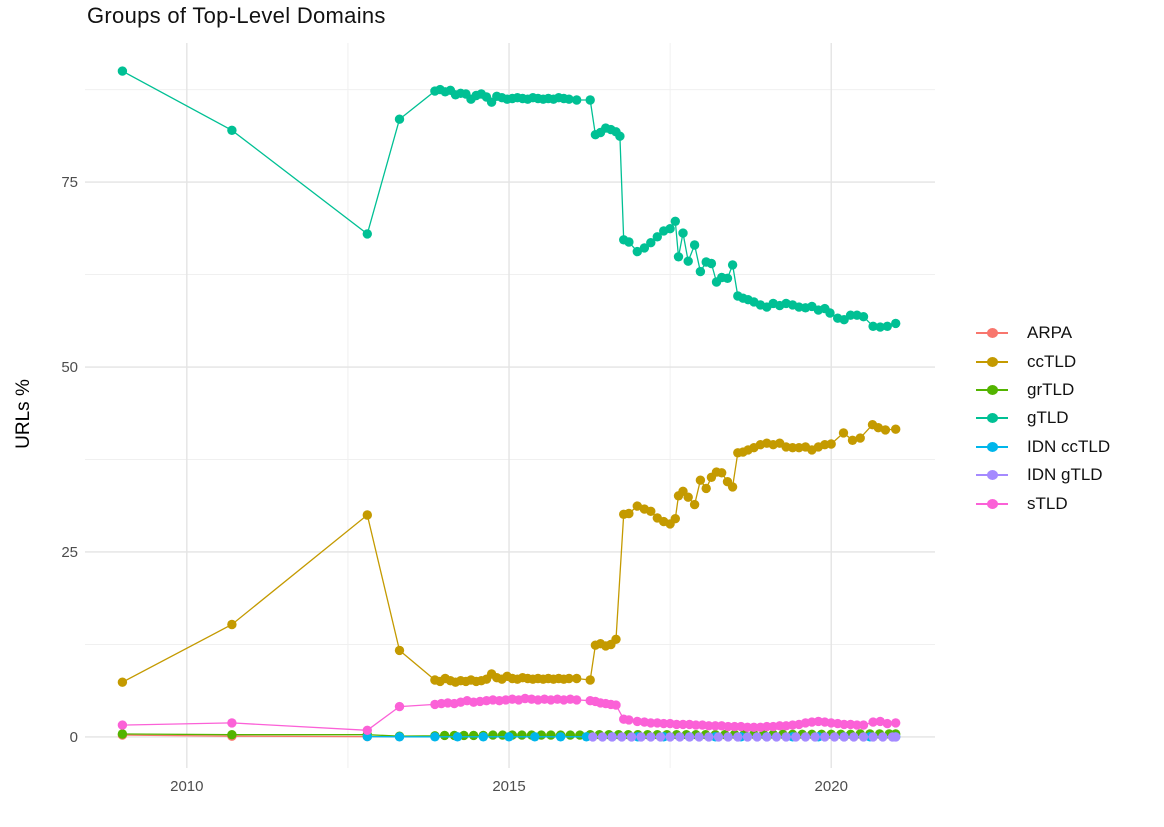  What do you see at coordinates (1050, 333) in the screenshot?
I see `legend-label: ARPA` at bounding box center [1050, 333].